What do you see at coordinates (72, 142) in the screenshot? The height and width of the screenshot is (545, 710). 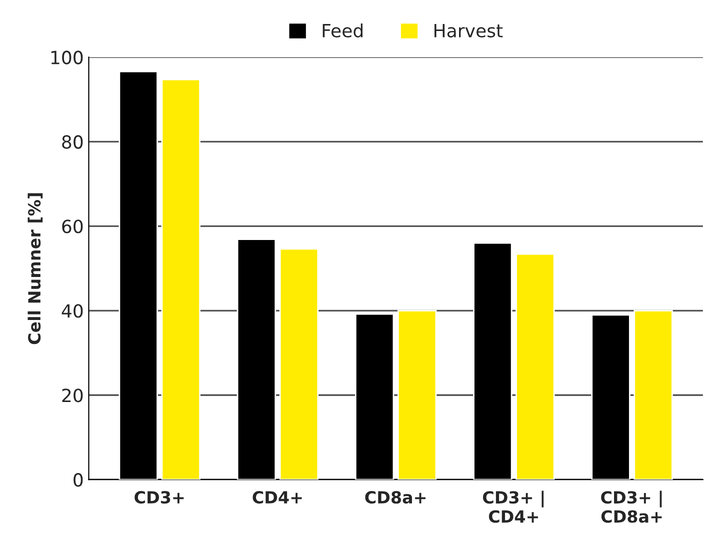 I see `y-tick-label: 80` at bounding box center [72, 142].